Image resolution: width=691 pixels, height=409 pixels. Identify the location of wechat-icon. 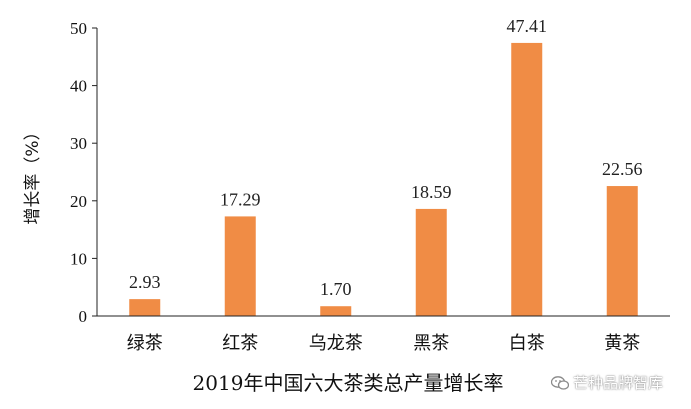
(560, 382).